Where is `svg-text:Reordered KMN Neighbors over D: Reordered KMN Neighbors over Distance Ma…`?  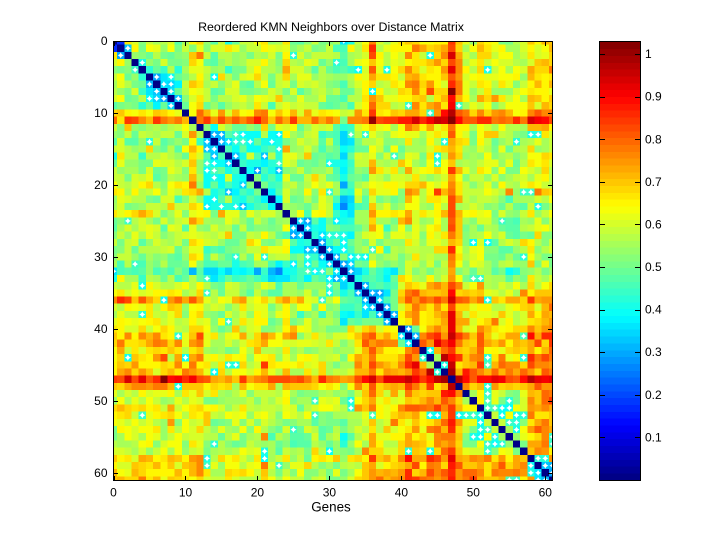 svg-text:Reordered KMN Neighbors over D: Reordered KMN Neighbors over Distance Ma… is located at coordinates (331, 27).